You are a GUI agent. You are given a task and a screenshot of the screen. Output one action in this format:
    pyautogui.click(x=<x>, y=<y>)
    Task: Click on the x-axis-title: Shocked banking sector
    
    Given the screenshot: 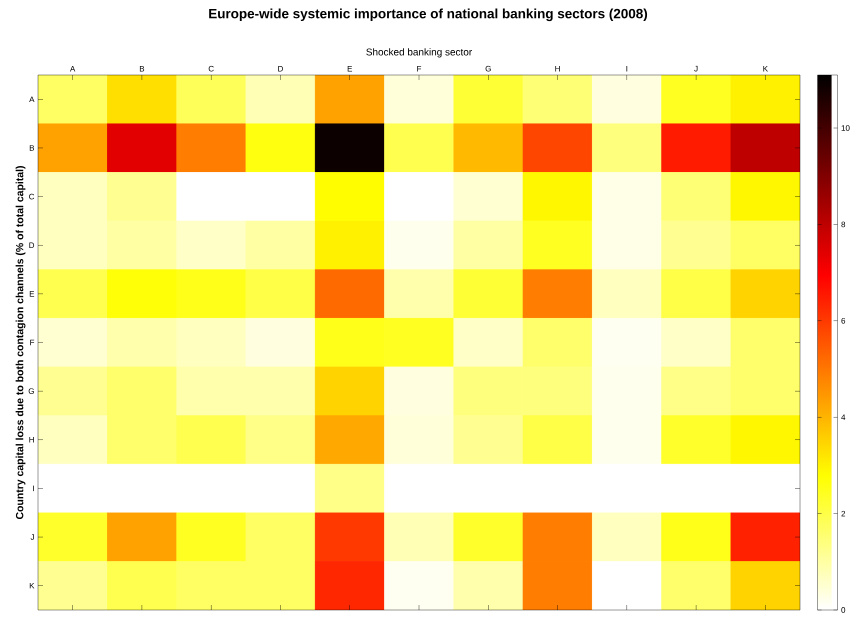 What is the action you would take?
    pyautogui.click(x=419, y=53)
    